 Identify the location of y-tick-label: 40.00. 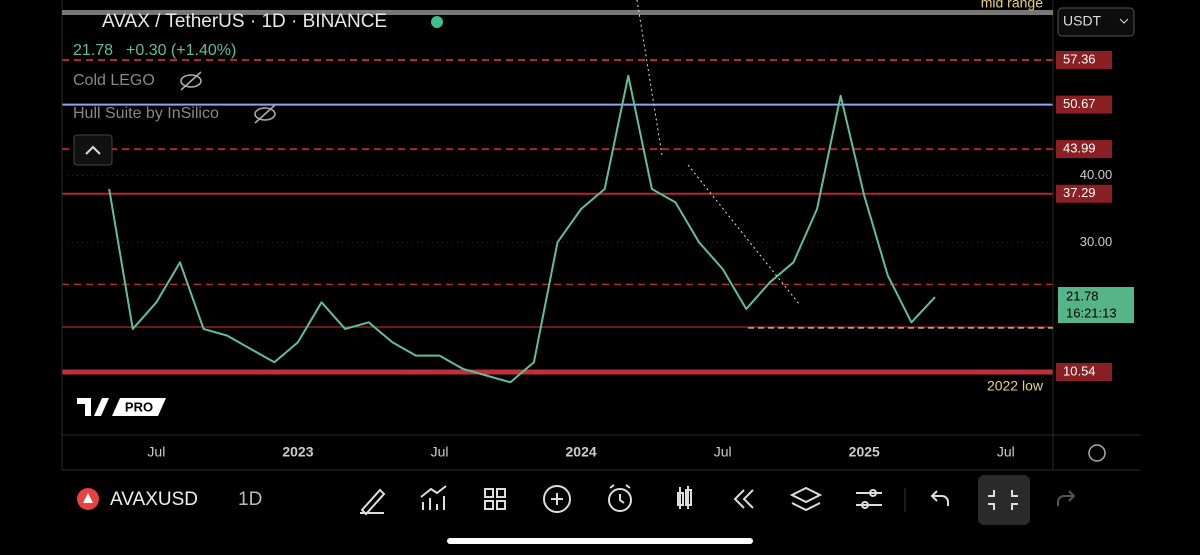
(1096, 174).